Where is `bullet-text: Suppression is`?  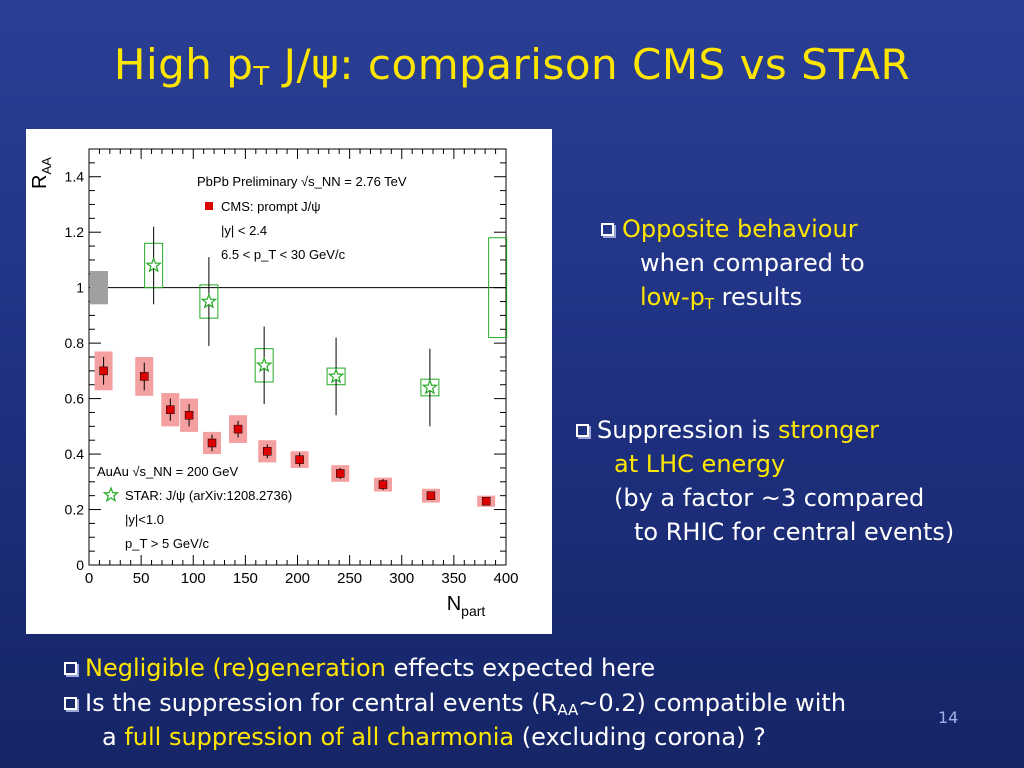 bullet-text: Suppression is is located at coordinates (688, 430).